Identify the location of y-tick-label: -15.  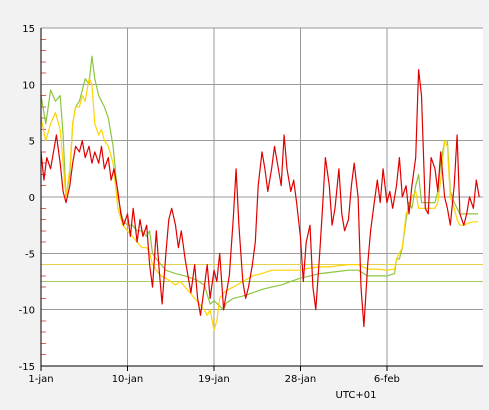
(27, 367).